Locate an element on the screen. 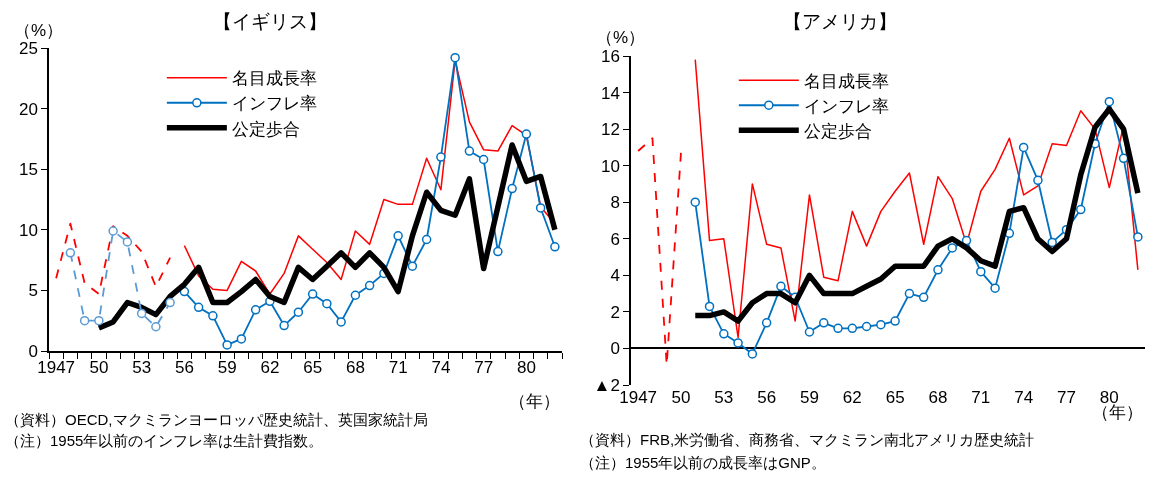 This screenshot has height=477, width=1152. y-tick-label: 15 is located at coordinates (28, 170).